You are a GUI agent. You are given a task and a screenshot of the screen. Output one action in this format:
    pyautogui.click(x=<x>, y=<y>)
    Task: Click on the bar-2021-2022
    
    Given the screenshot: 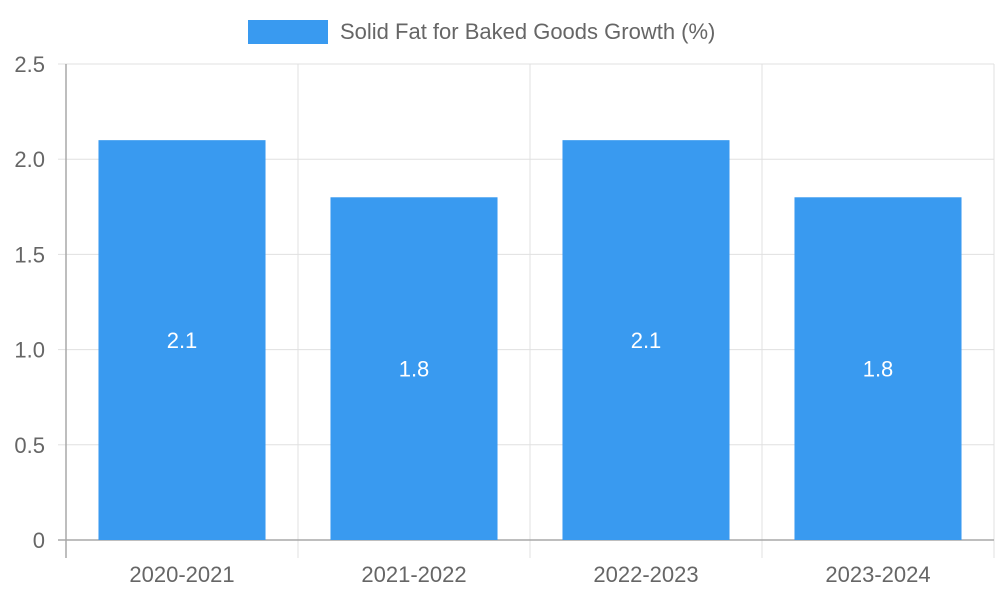 What is the action you would take?
    pyautogui.click(x=414, y=368)
    